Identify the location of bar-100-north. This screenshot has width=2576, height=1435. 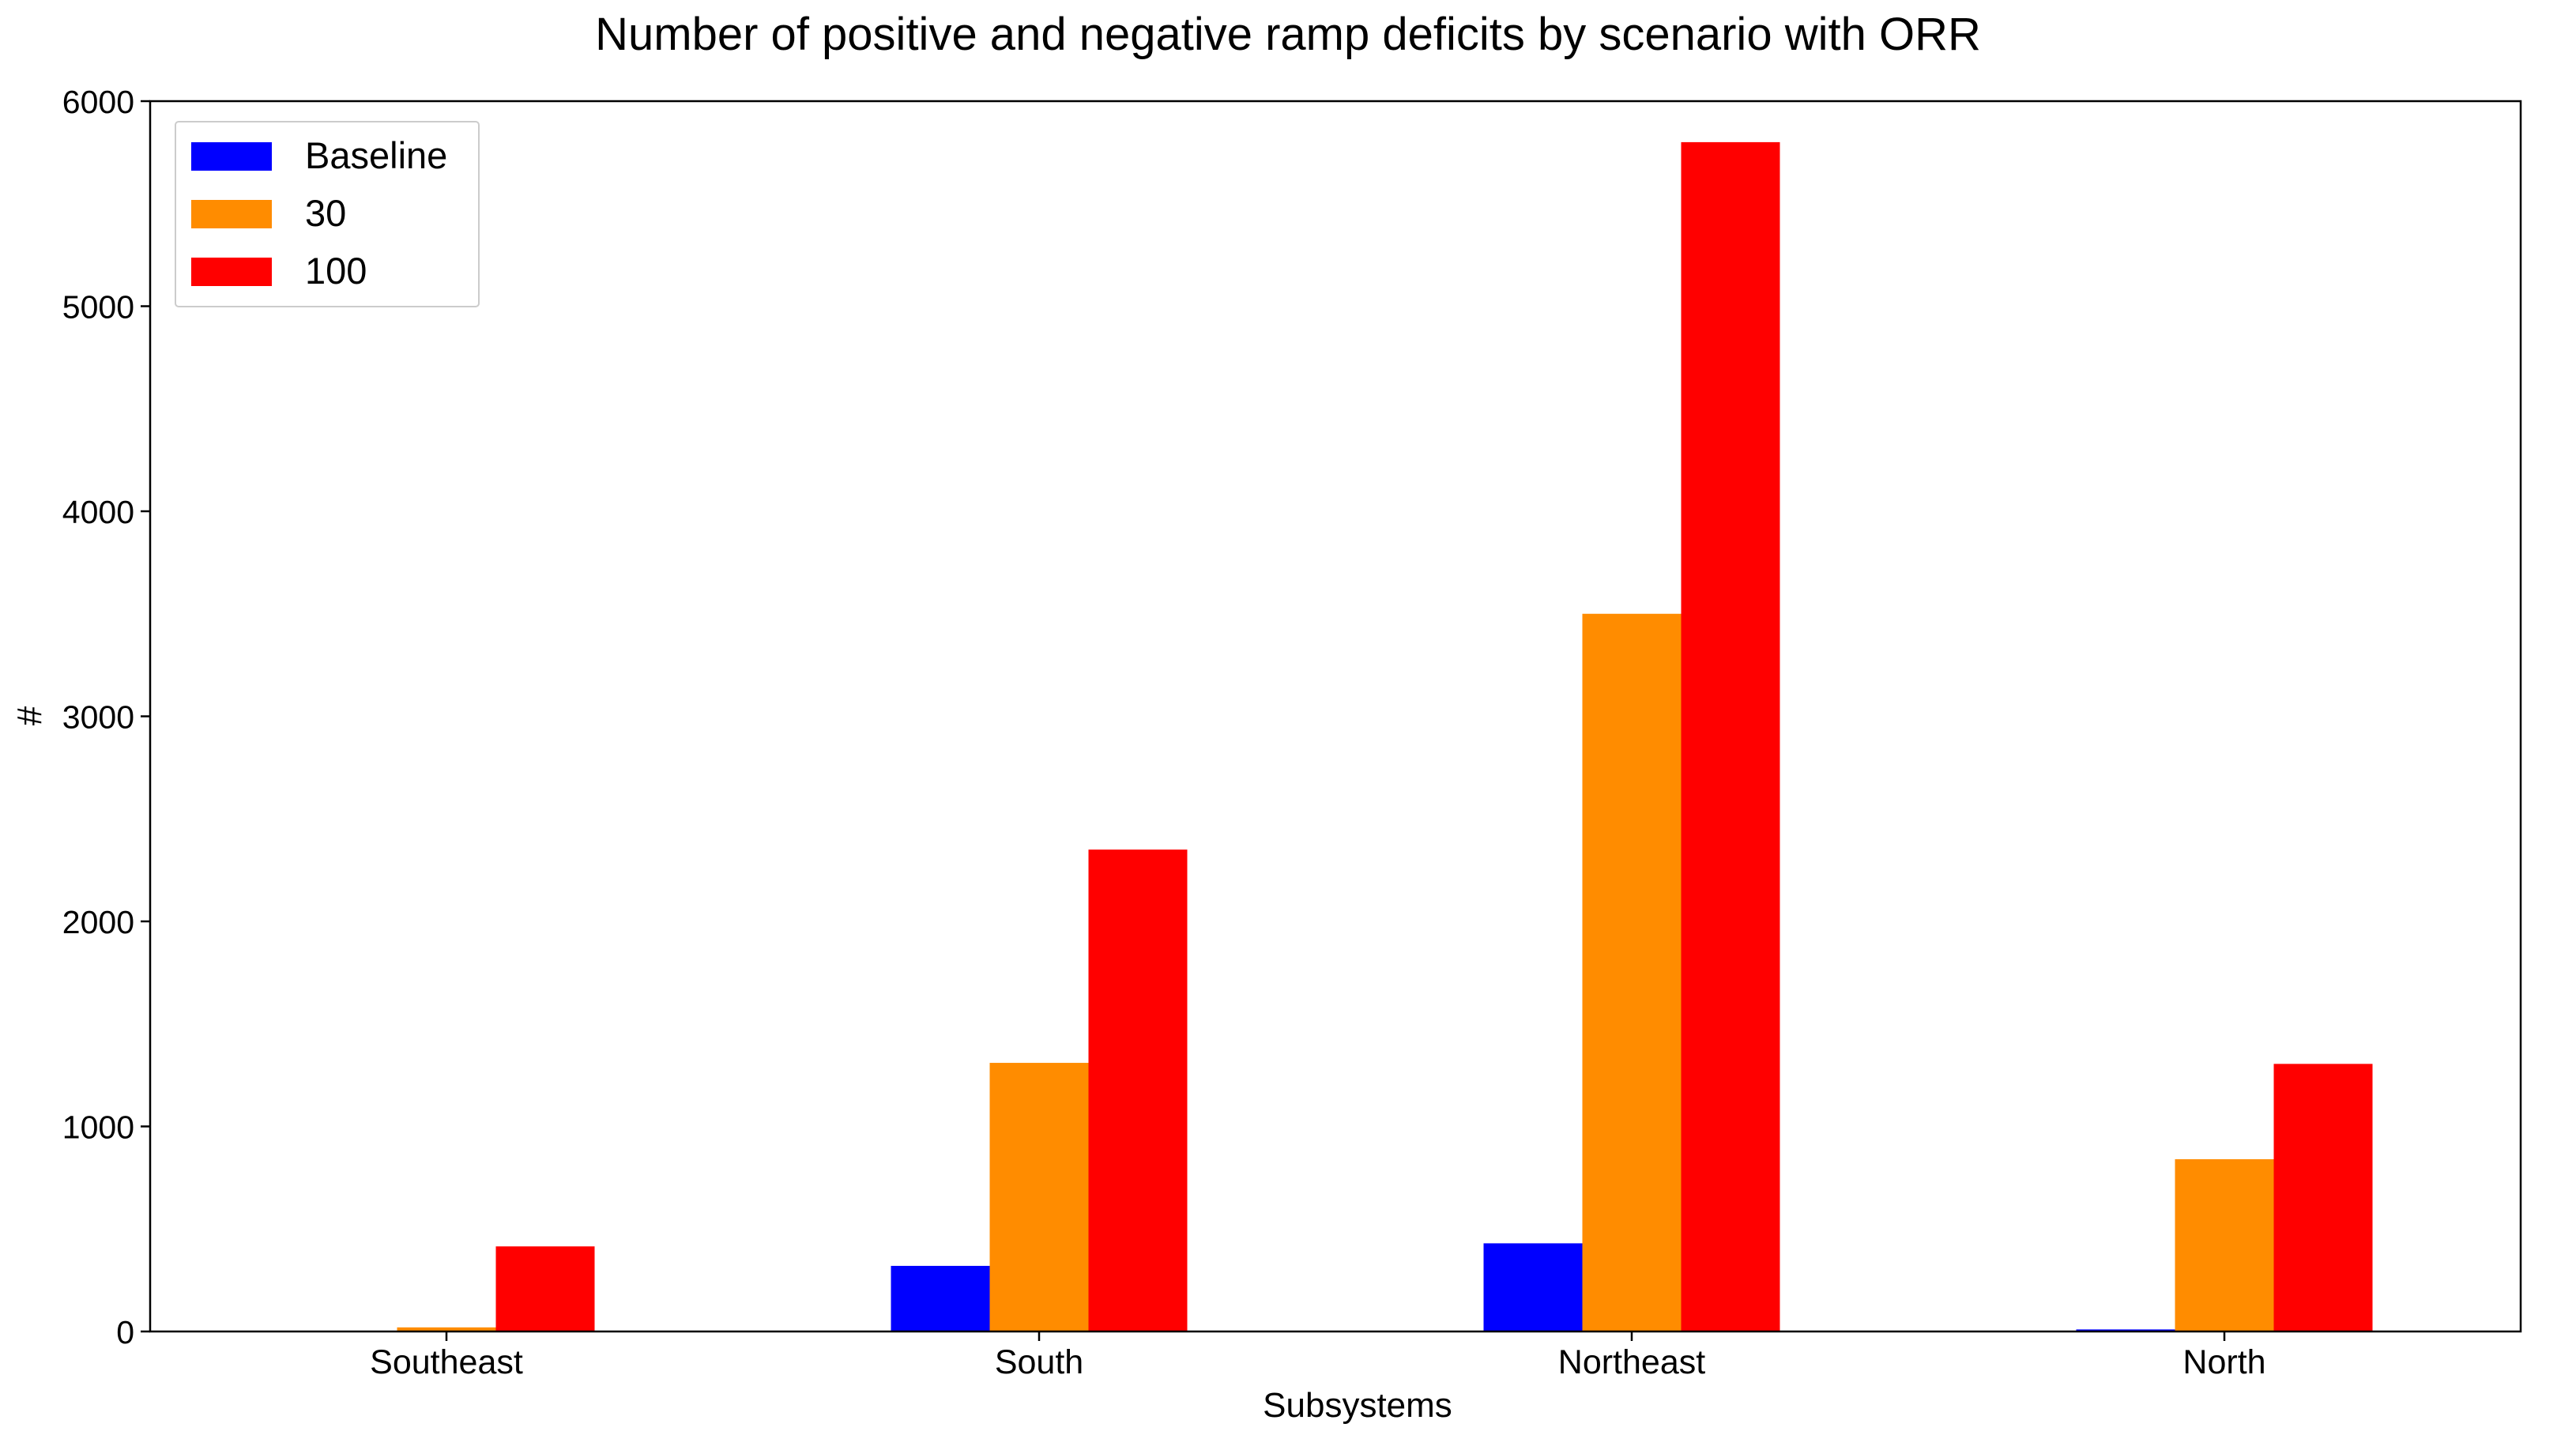
(2323, 1197).